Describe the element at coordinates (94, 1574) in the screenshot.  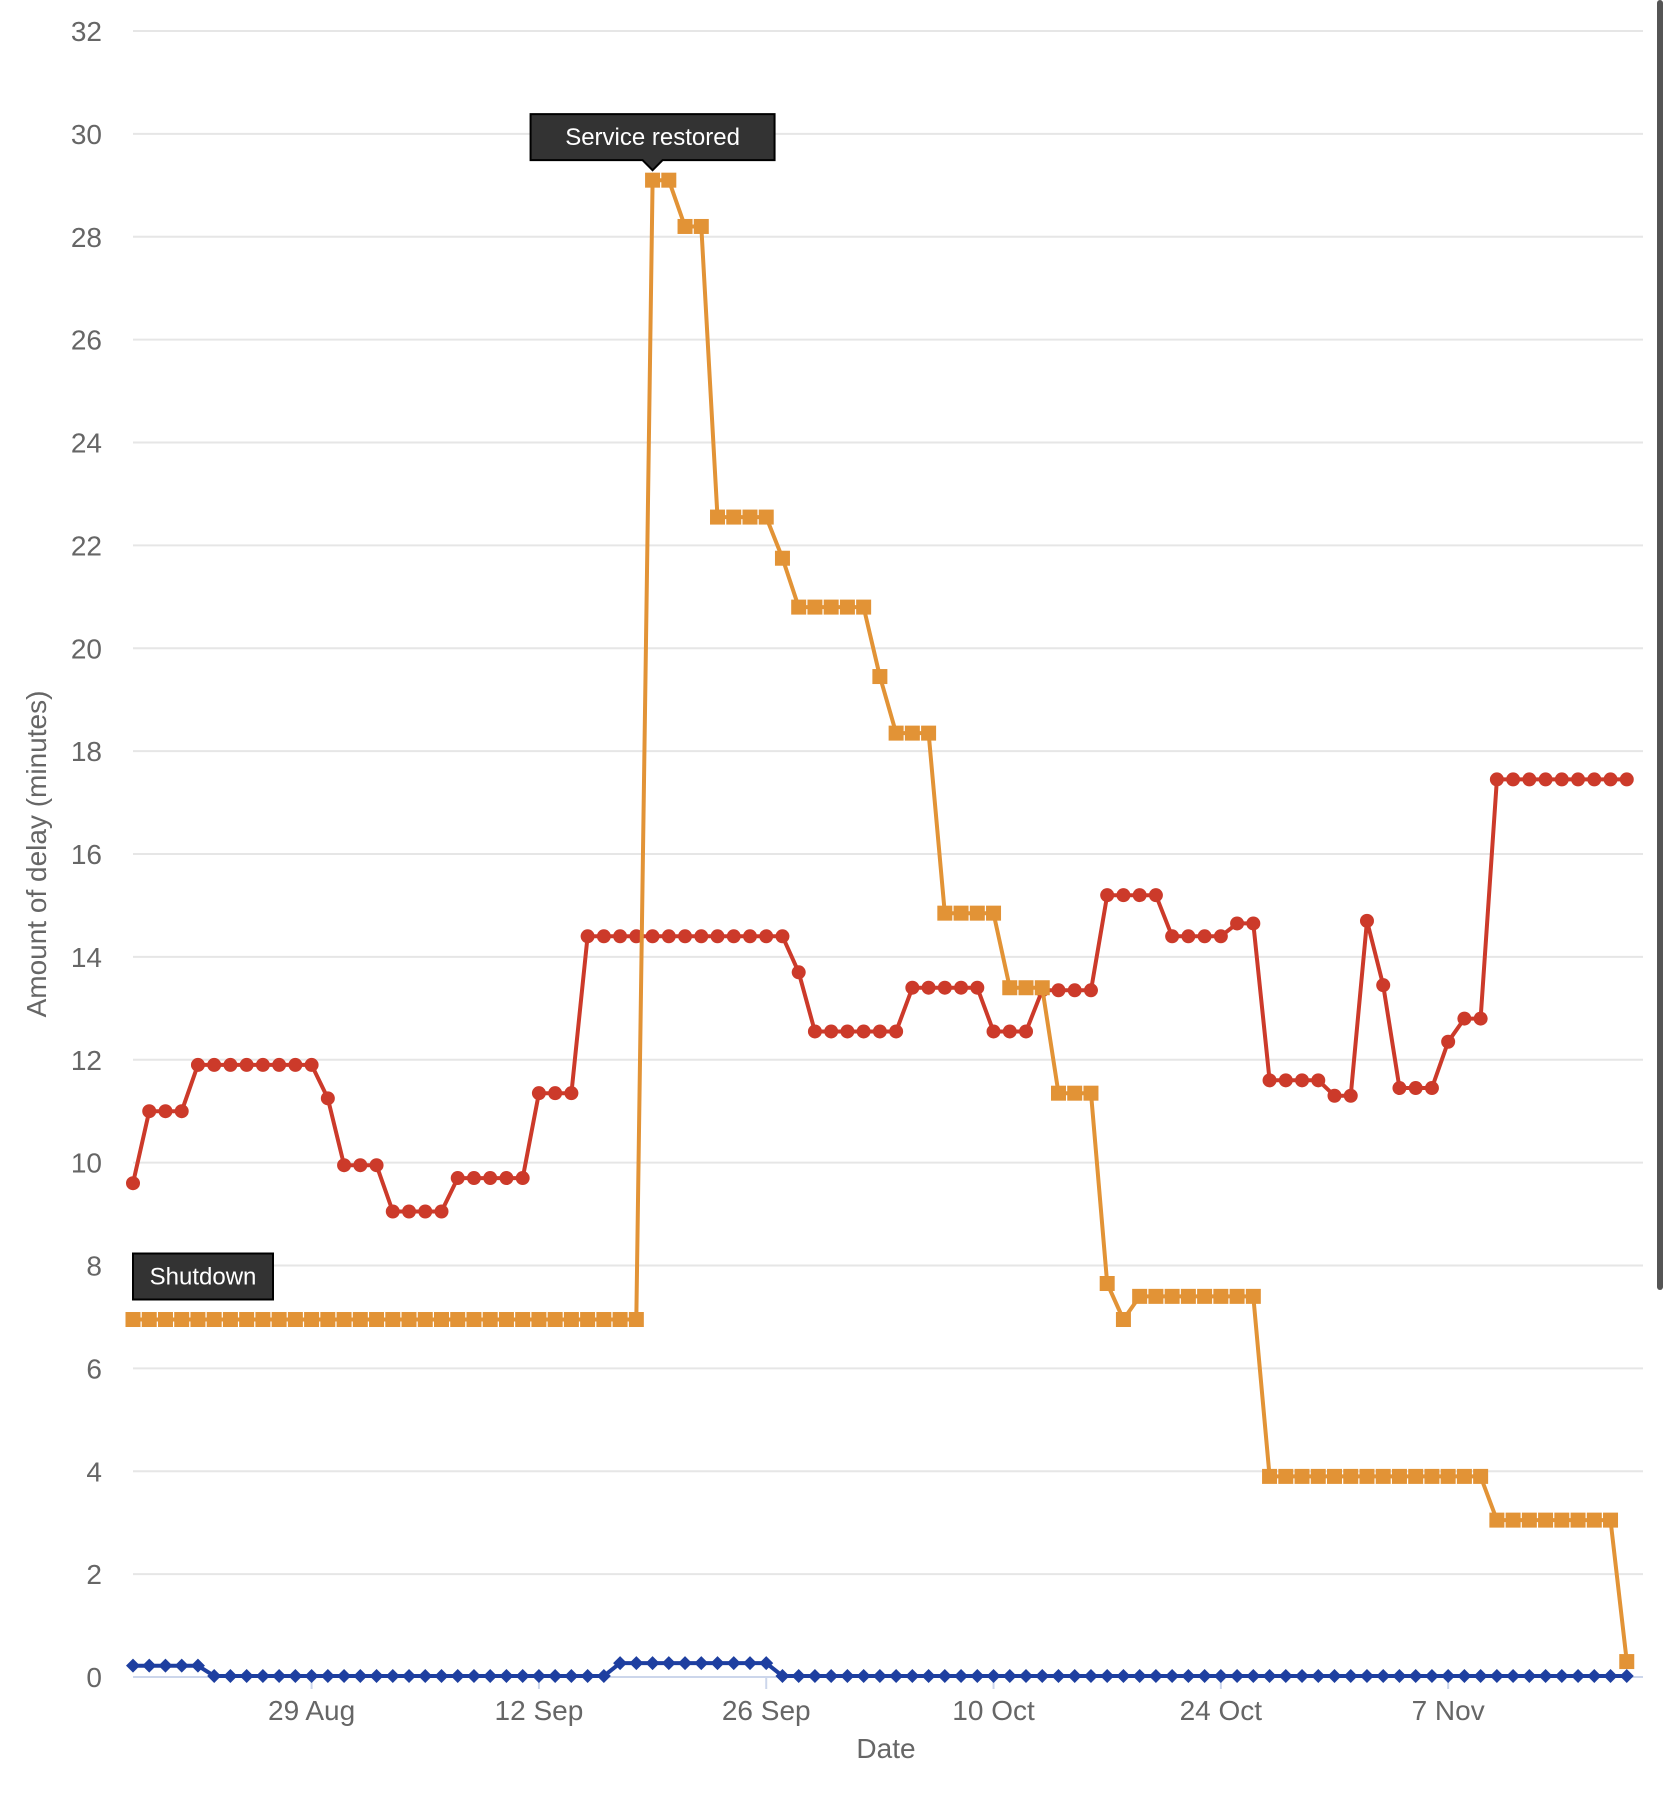
I see `y-tick-label: 2` at that location.